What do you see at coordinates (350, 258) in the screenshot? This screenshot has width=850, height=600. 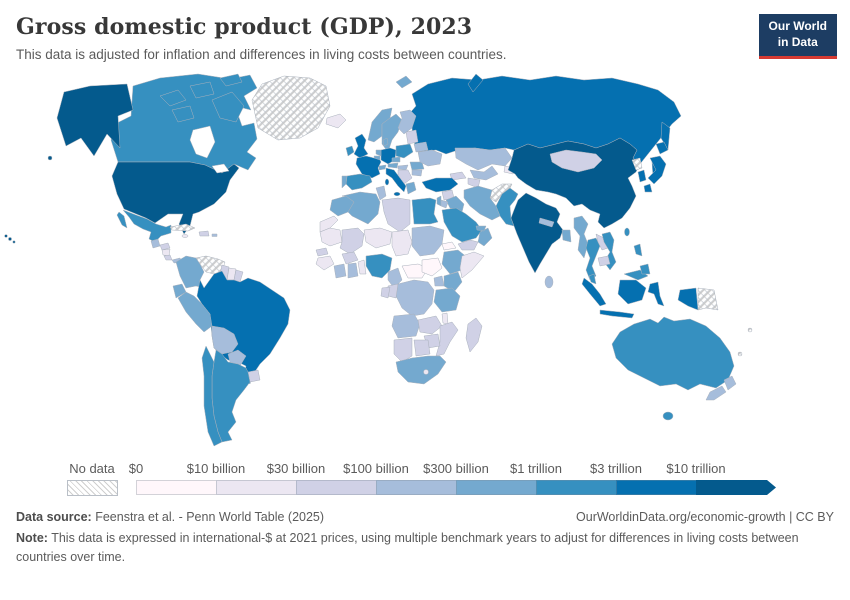 I see `country-burkina-faso` at bounding box center [350, 258].